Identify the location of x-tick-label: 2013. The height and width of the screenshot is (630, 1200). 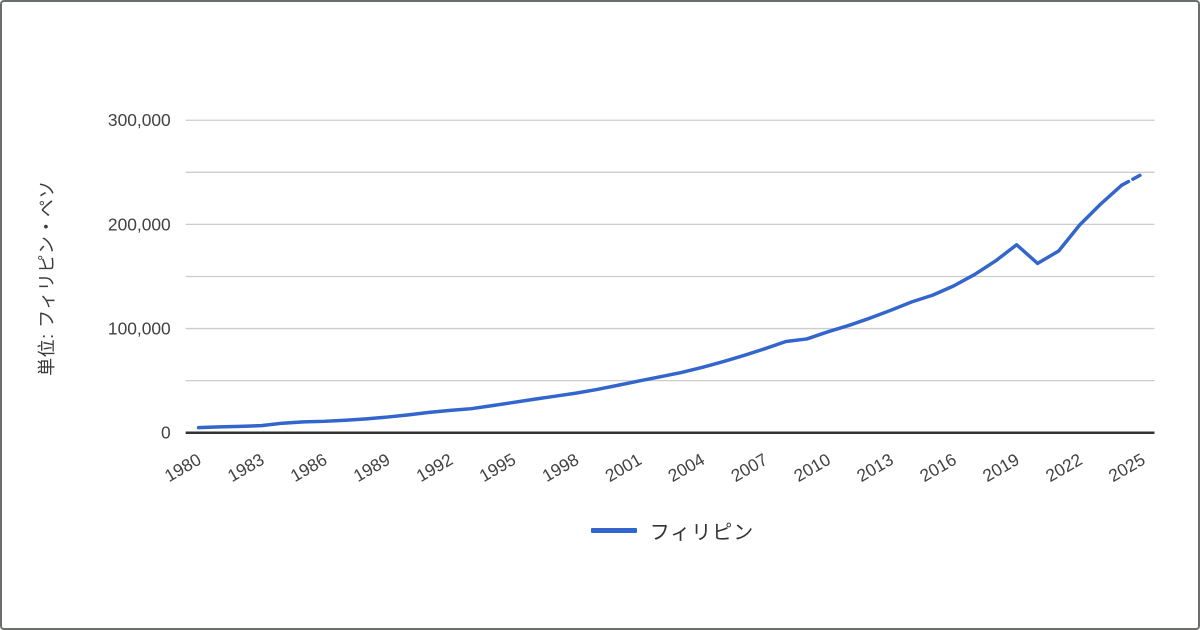
(874, 467).